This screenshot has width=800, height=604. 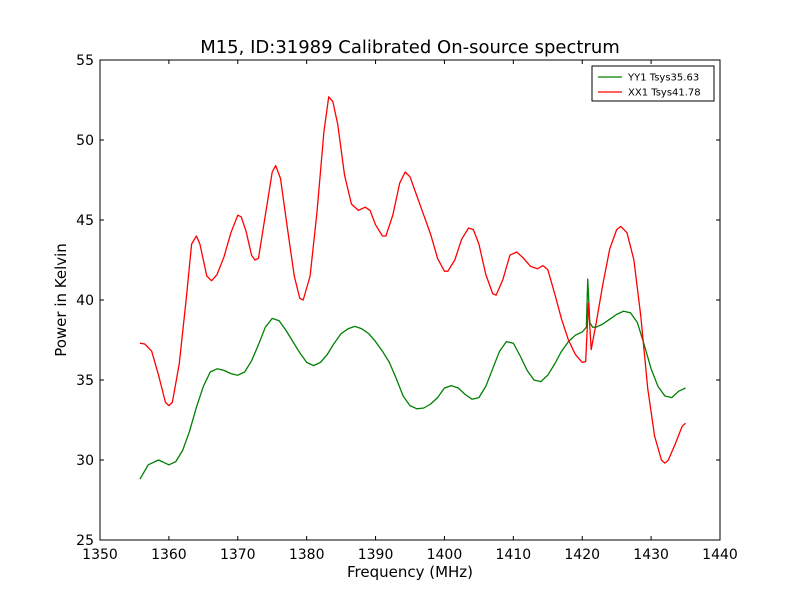 I want to click on legend-label-1: YY1 Tsys35.63, so click(x=663, y=78).